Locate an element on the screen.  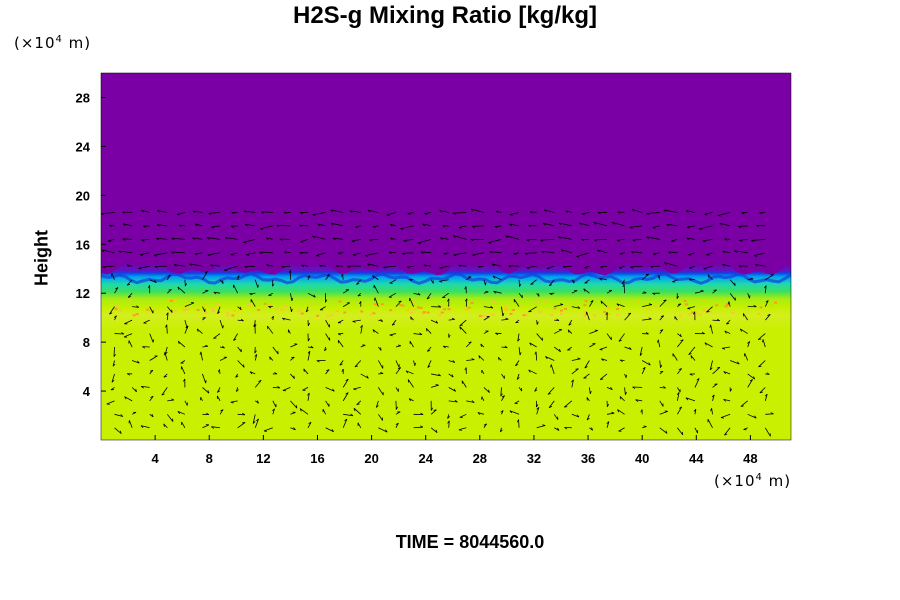
y-tick-label: 28 is located at coordinates (83, 97).